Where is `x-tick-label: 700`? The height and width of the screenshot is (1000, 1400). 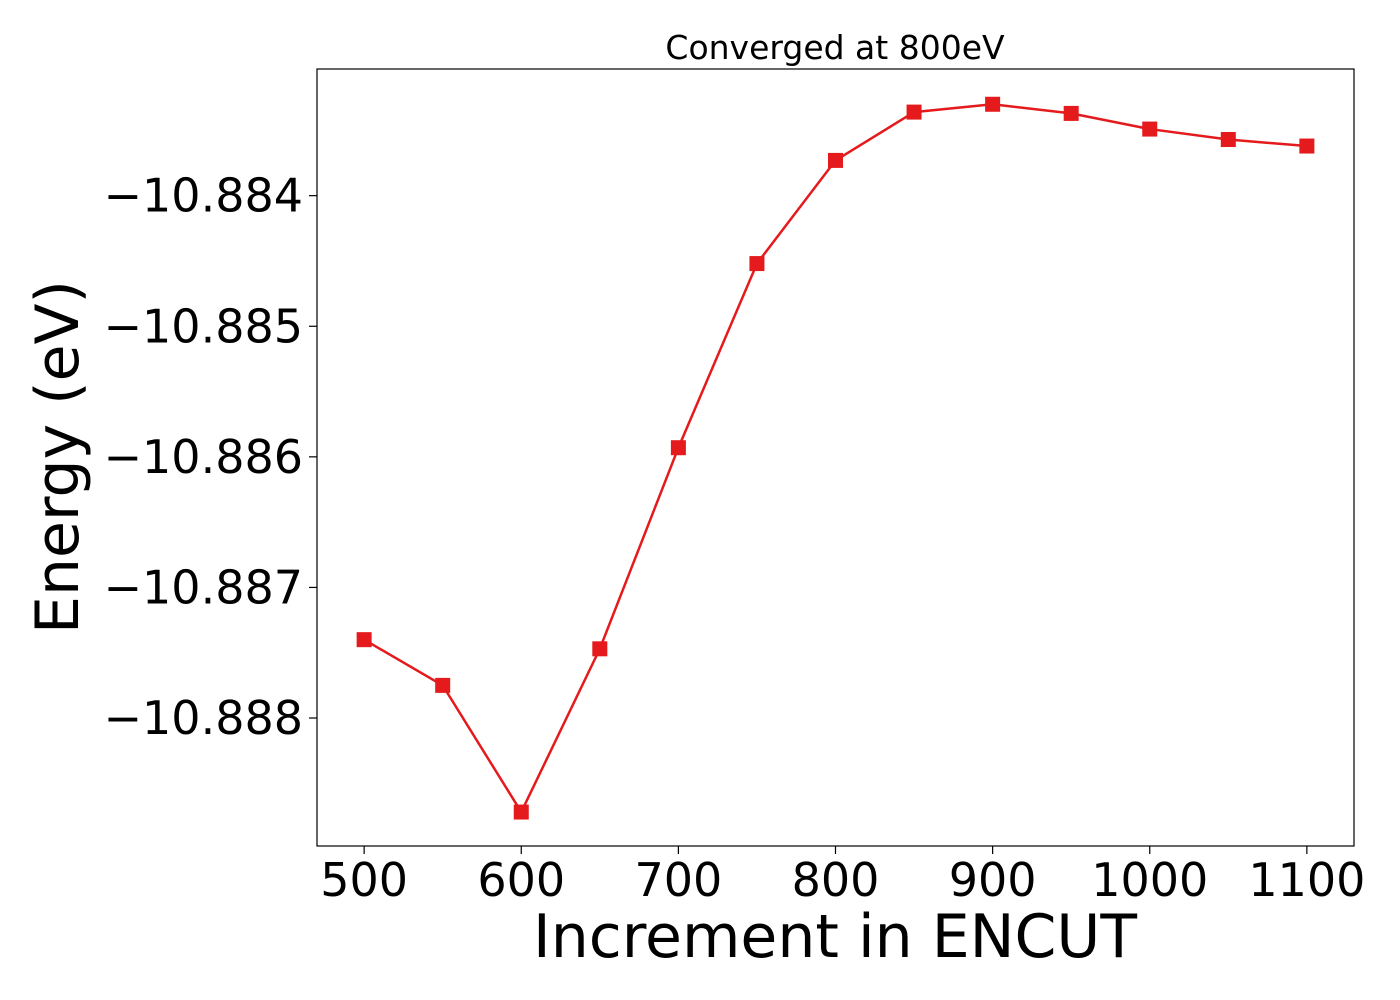 x-tick-label: 700 is located at coordinates (678, 880).